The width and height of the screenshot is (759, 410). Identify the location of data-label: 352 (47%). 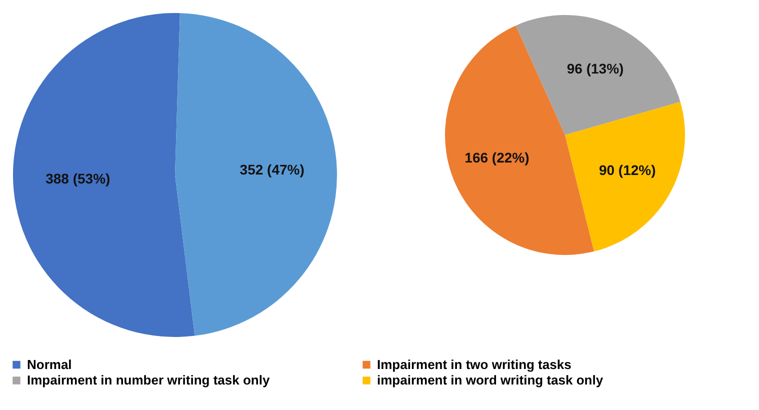
(272, 170).